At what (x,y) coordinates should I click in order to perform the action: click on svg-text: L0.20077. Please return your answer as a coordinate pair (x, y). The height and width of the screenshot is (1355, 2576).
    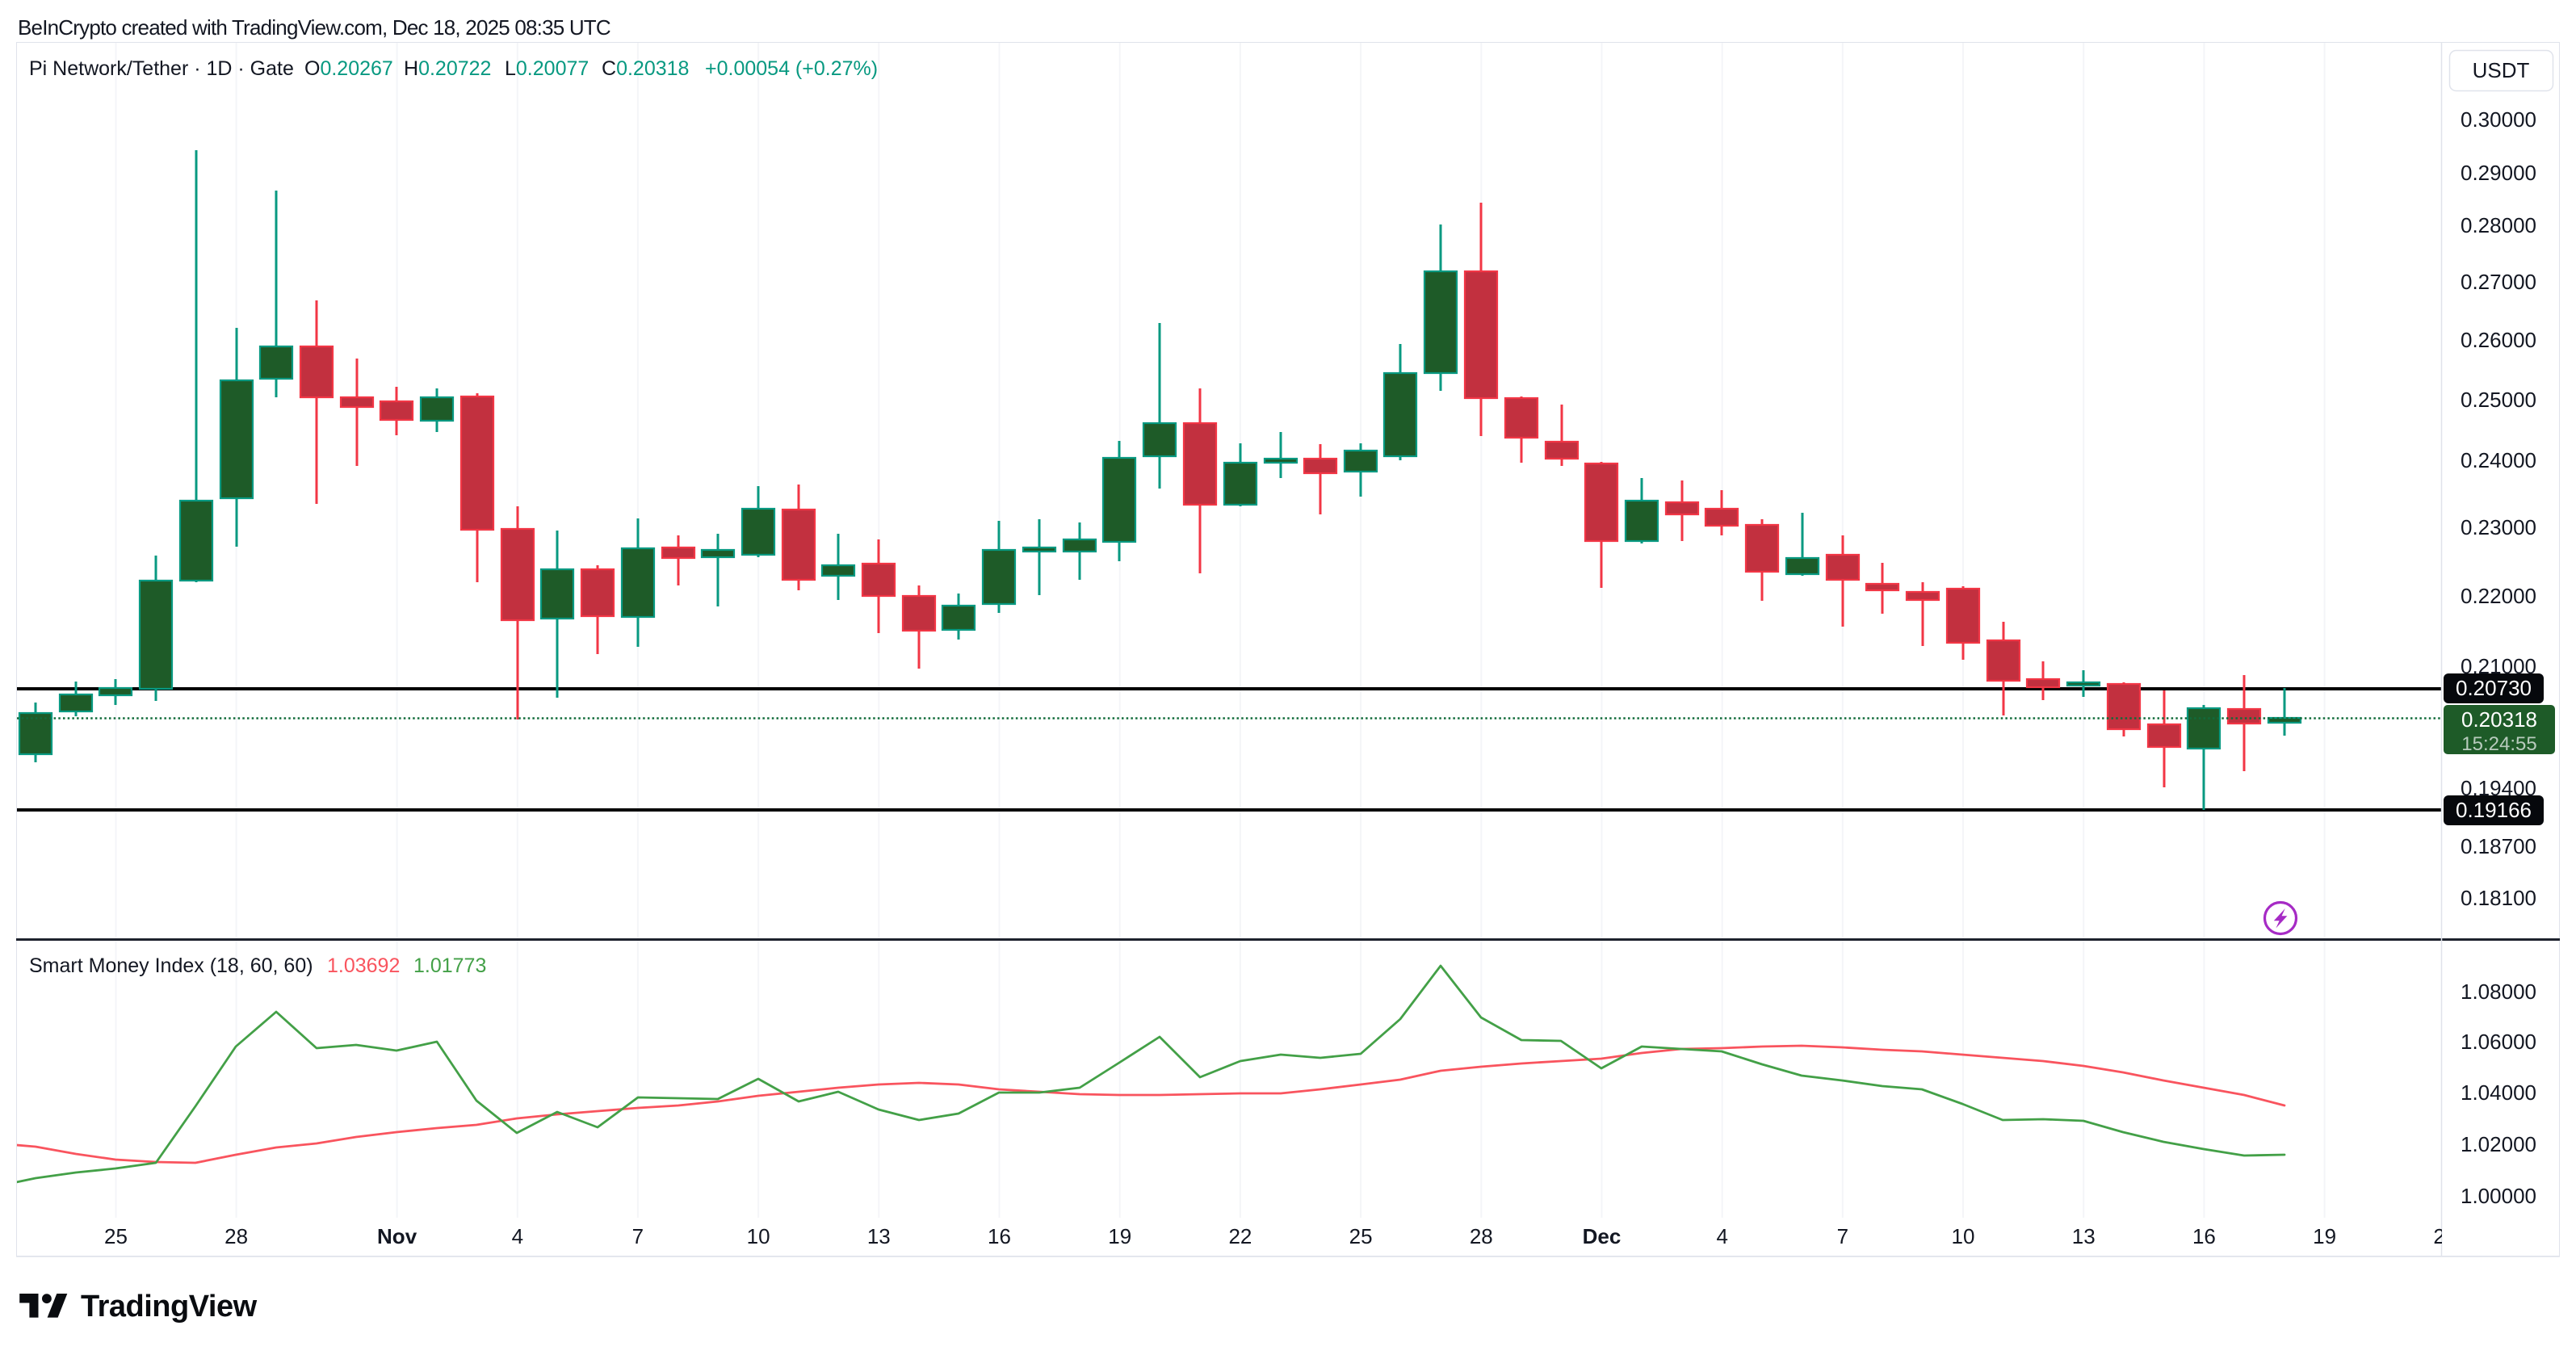
    Looking at the image, I should click on (547, 69).